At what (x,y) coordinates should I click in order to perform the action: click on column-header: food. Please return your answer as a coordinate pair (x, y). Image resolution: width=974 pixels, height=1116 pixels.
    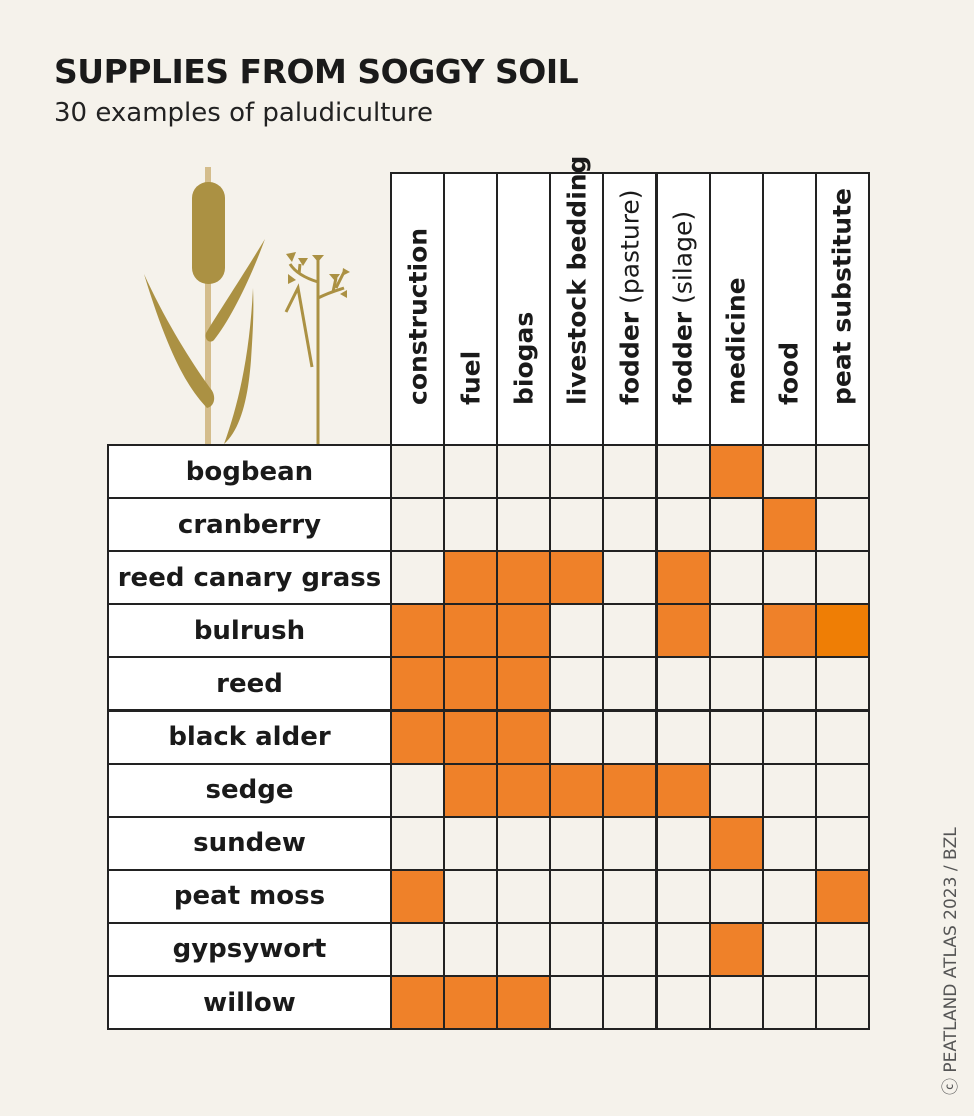
    Looking at the image, I should click on (789, 309).